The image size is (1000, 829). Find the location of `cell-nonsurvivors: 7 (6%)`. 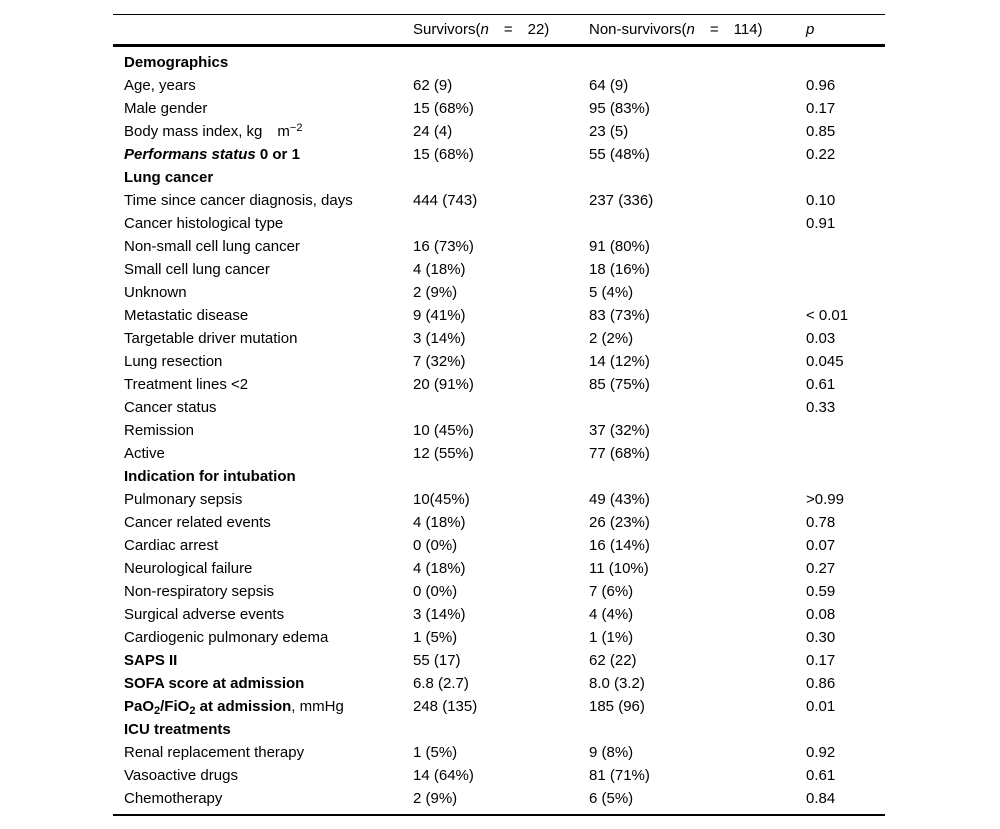

cell-nonsurvivors: 7 (6%) is located at coordinates (611, 591).